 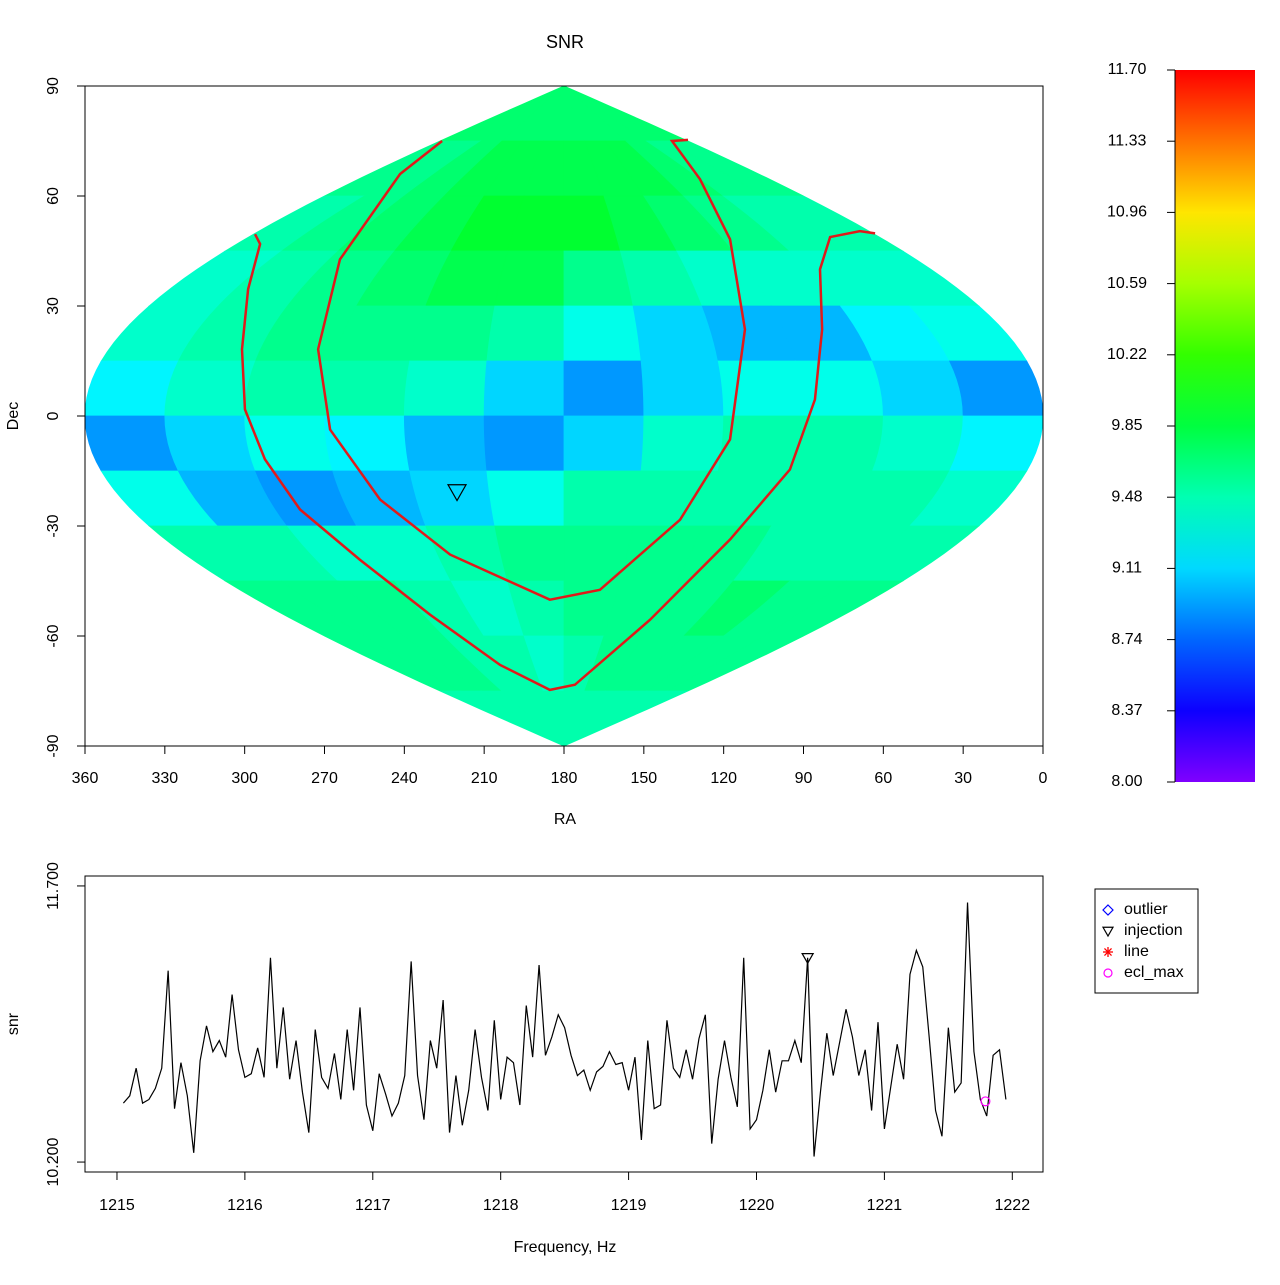 I want to click on y-tick-label: 10.200, so click(x=53, y=1161).